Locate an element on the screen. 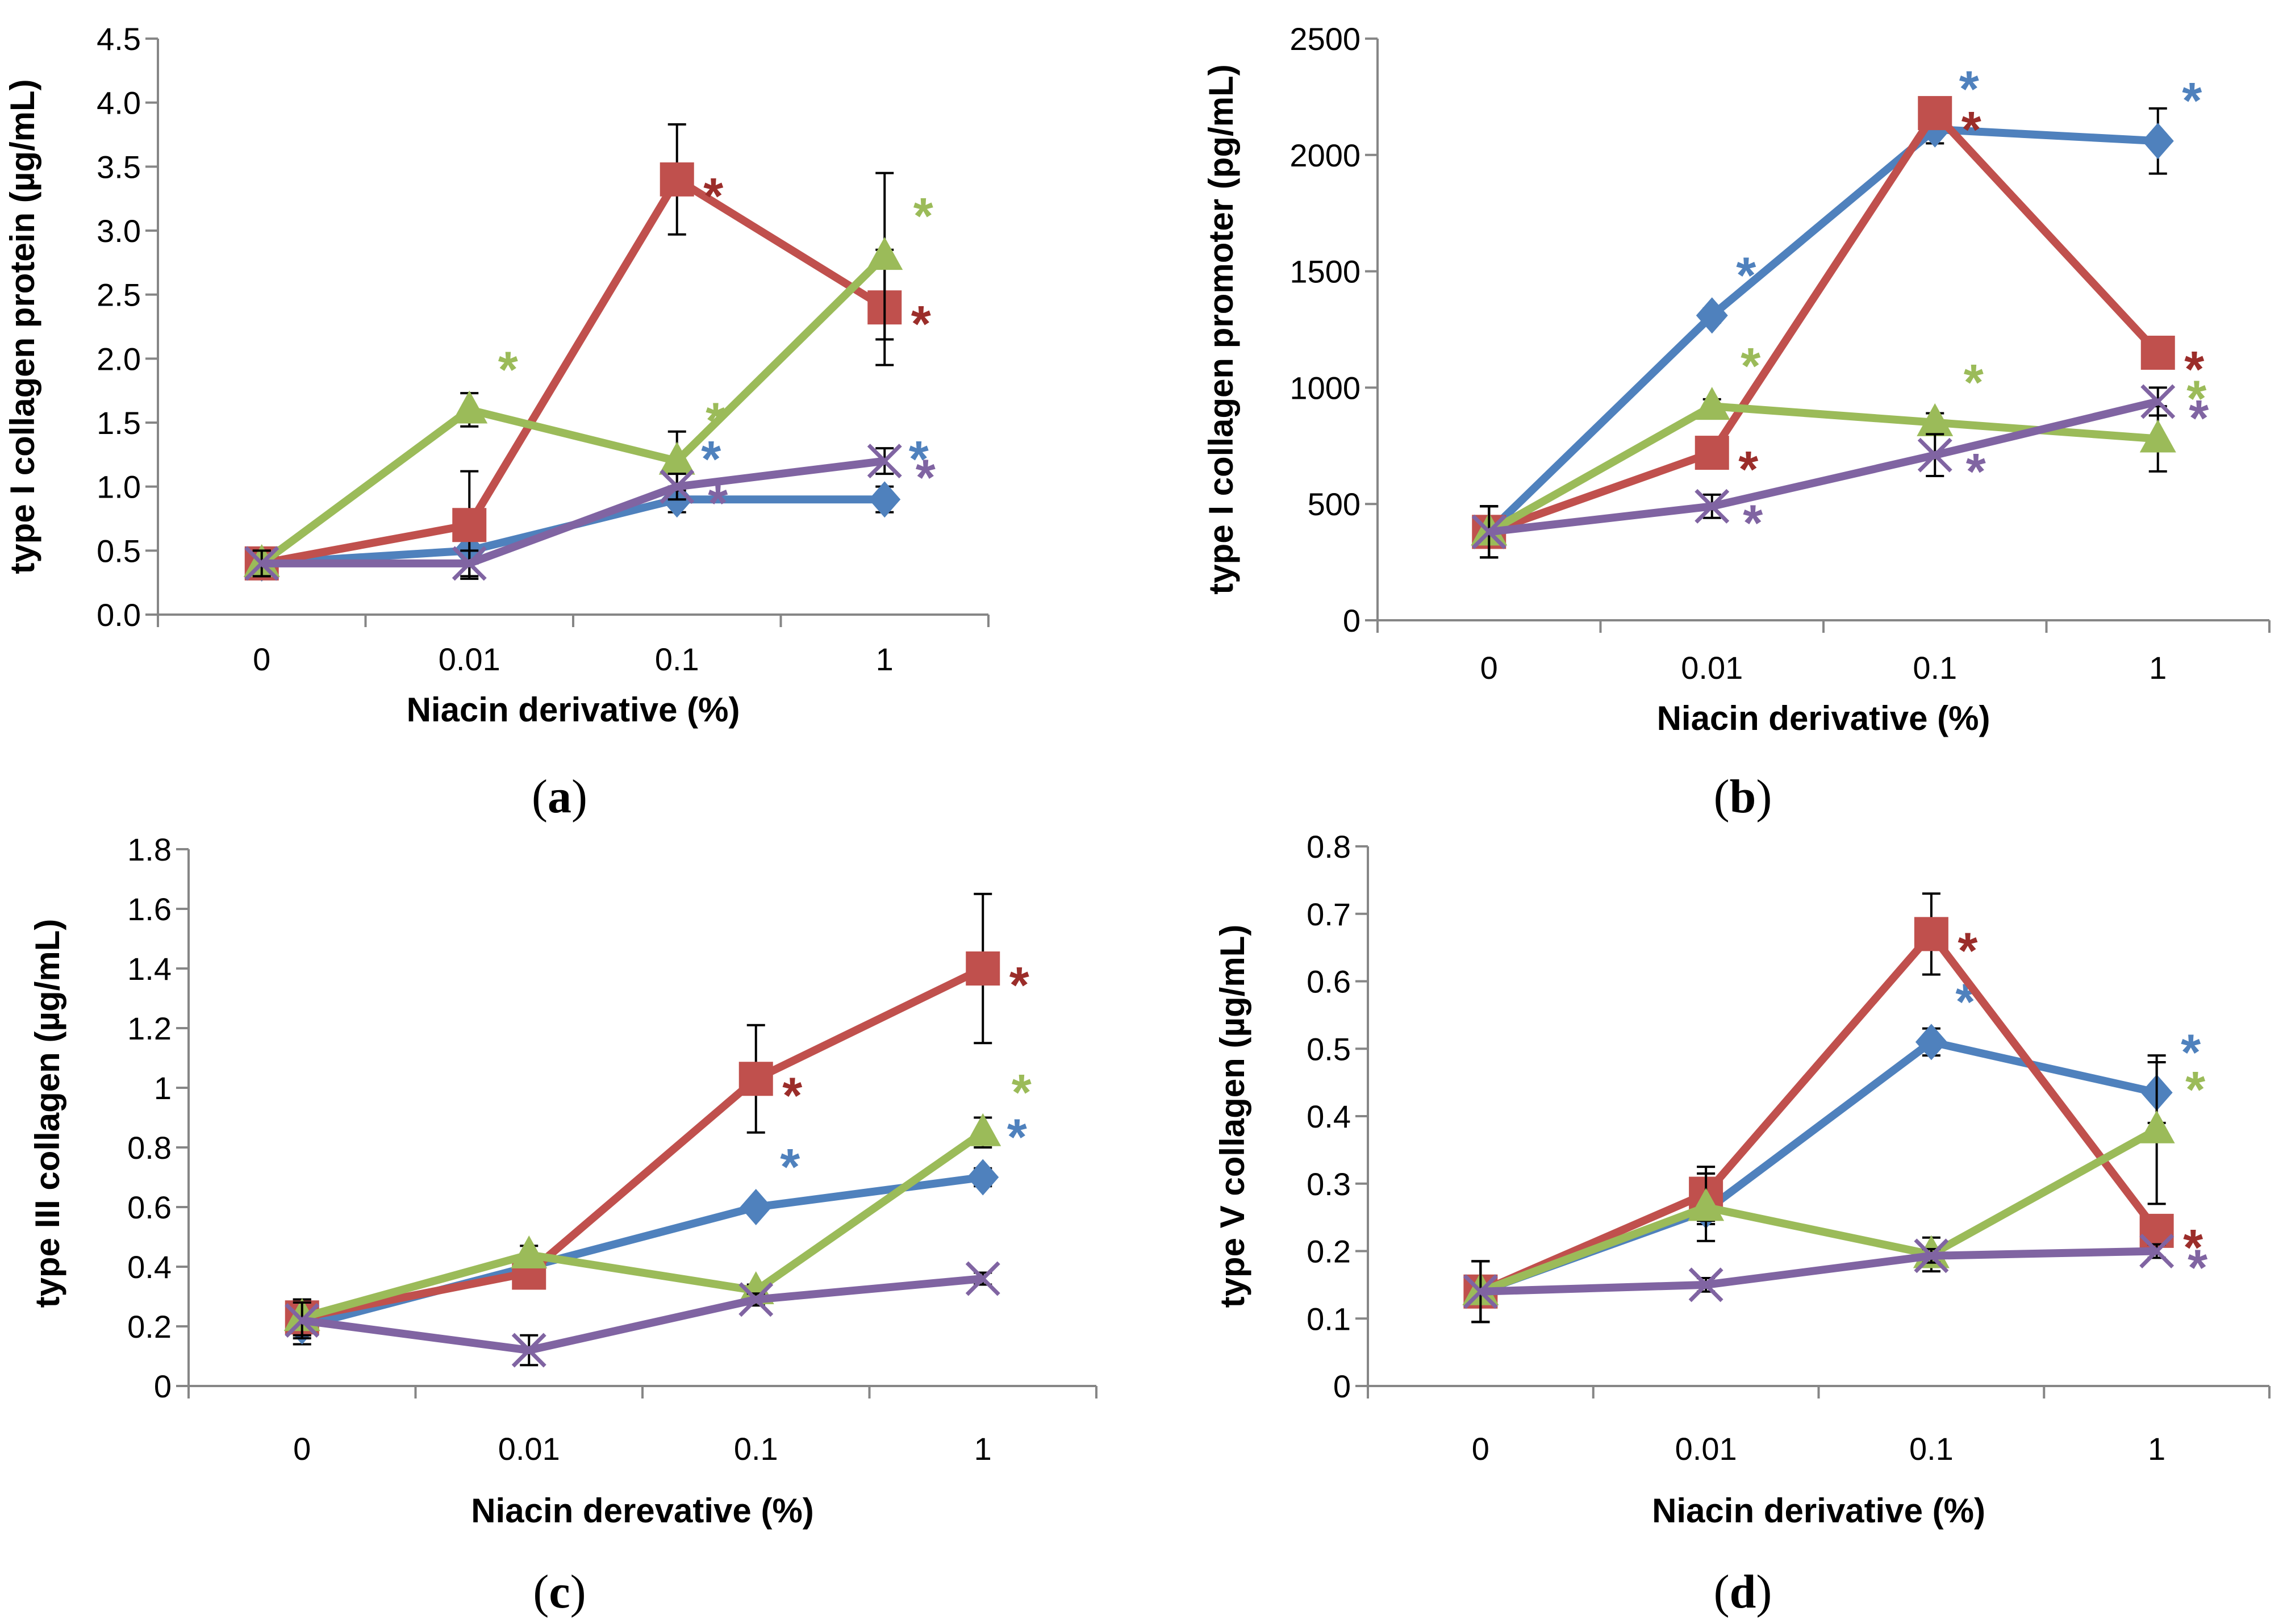 This screenshot has width=2287, height=1624. y-axis-title: type III collagen (µg/mL) is located at coordinates (47, 1113).